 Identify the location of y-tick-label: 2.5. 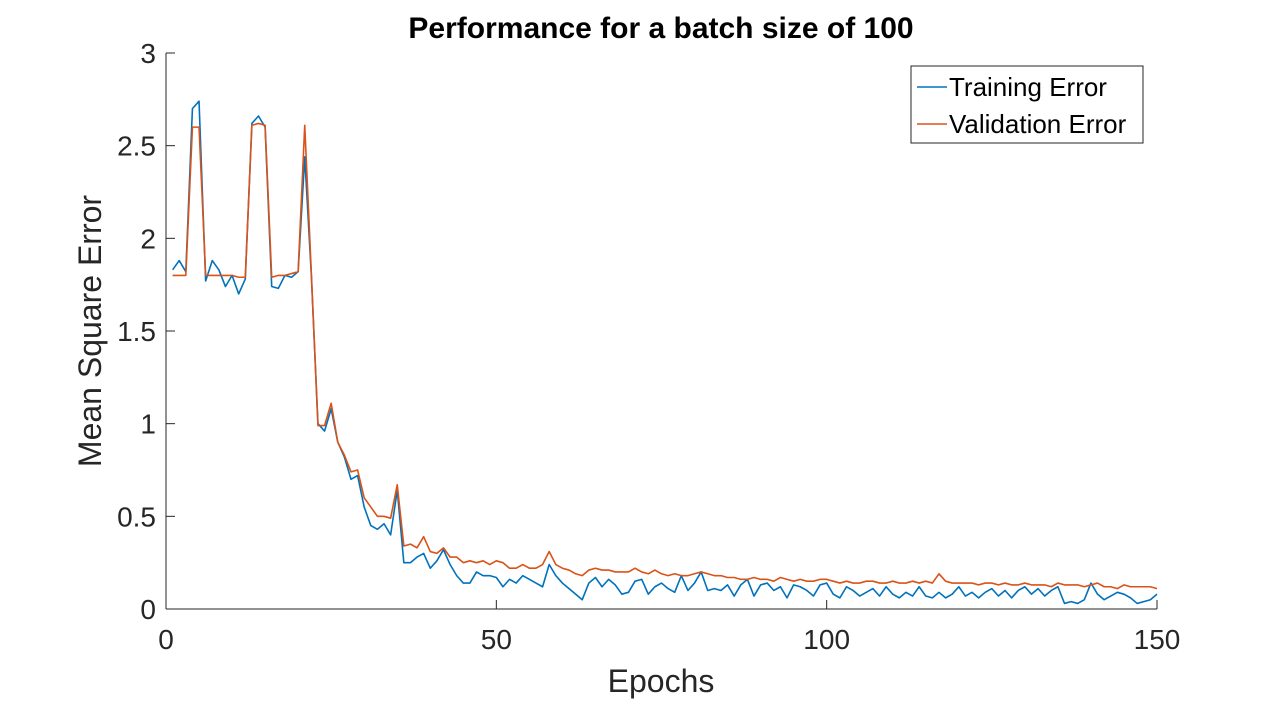
(136, 146).